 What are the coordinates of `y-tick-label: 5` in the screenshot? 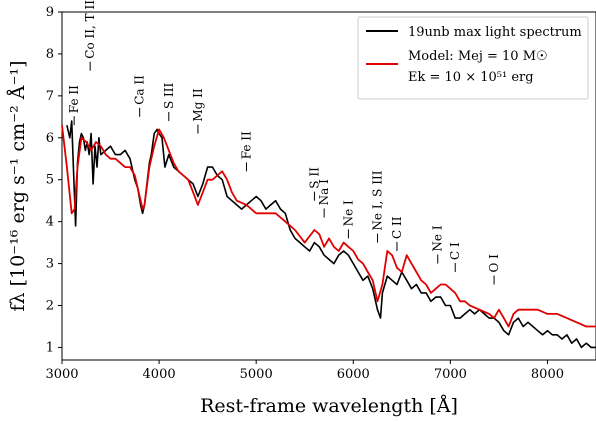 It's located at (50, 180).